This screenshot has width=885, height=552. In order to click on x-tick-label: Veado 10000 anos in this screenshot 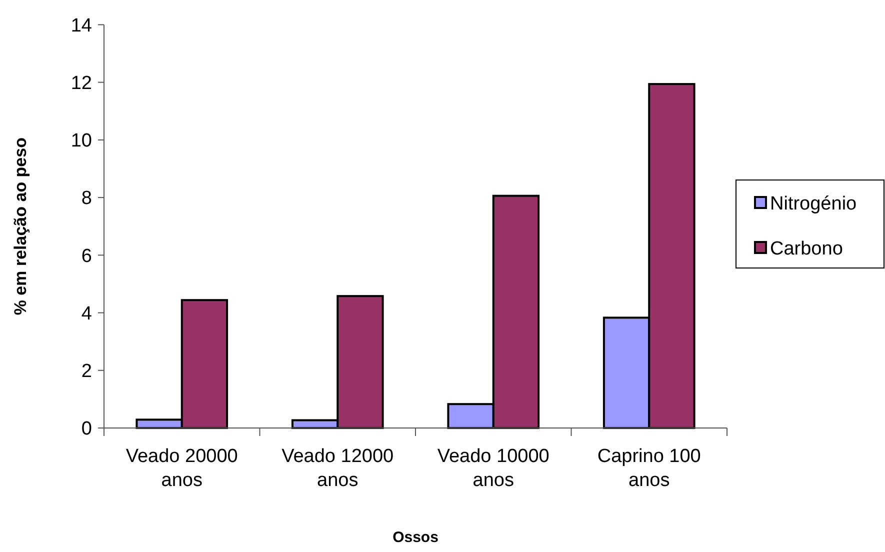, I will do `click(493, 468)`.